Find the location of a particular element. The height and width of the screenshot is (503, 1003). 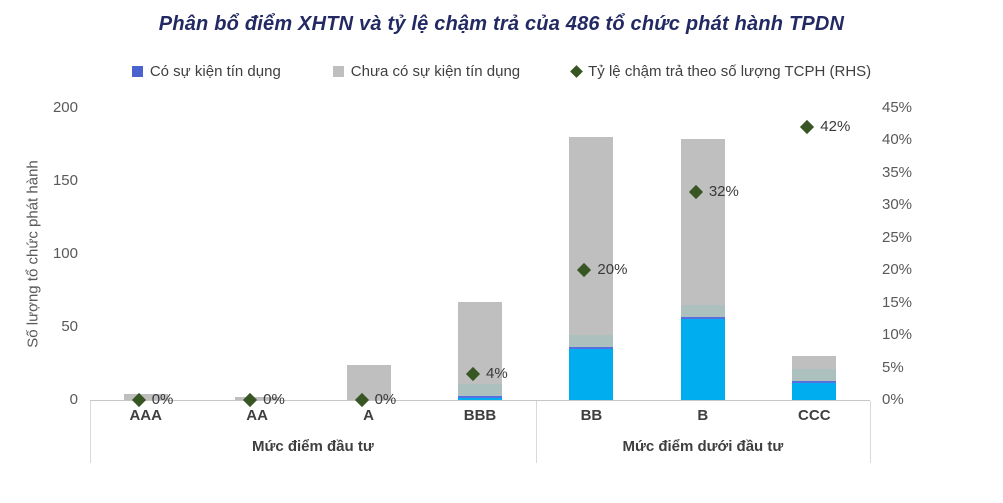

legend-label: Chưa có sự kiện tín dụng is located at coordinates (435, 71).